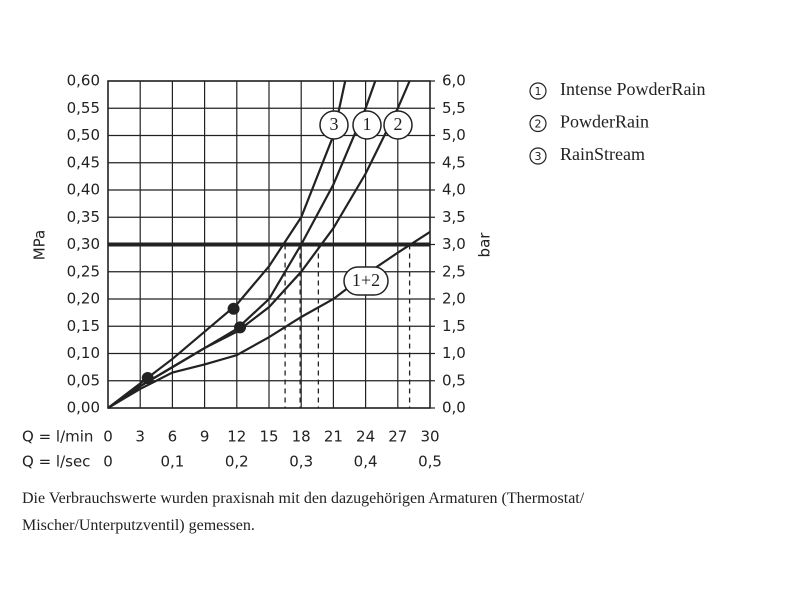 This screenshot has width=800, height=600. Describe the element at coordinates (454, 353) in the screenshot. I see `y2-tick-label: 1,0` at that location.